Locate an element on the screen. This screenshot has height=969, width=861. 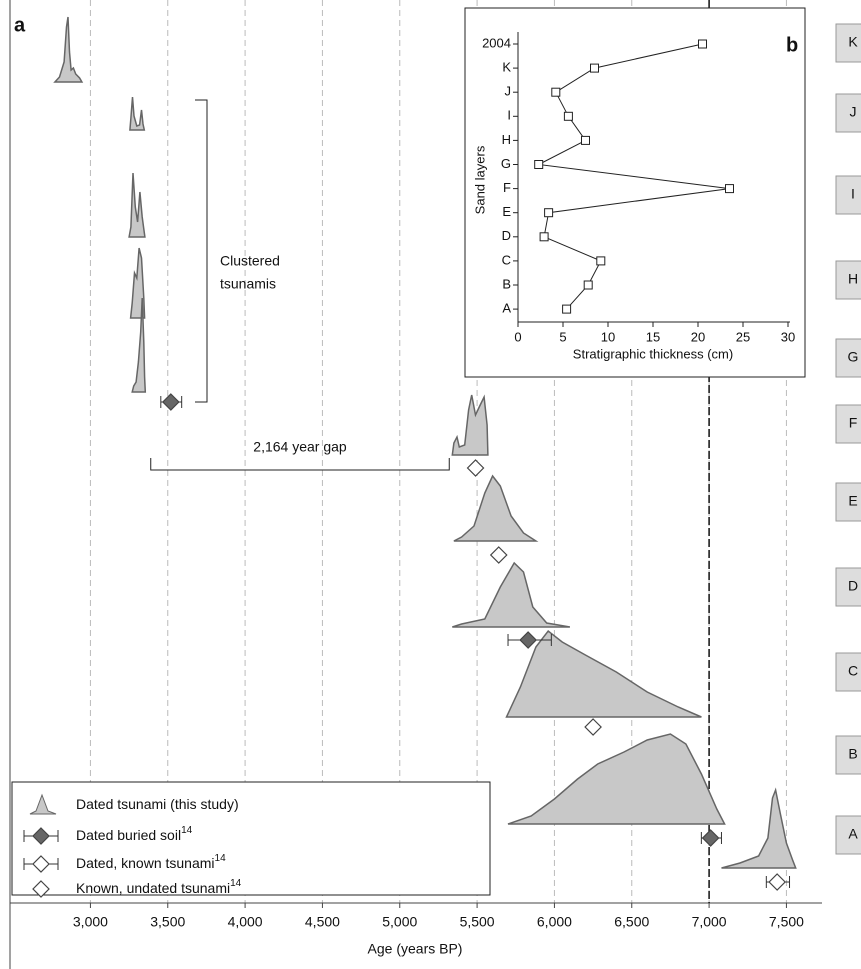
legend-text: Known, undated tsunami is located at coordinates (153, 888).